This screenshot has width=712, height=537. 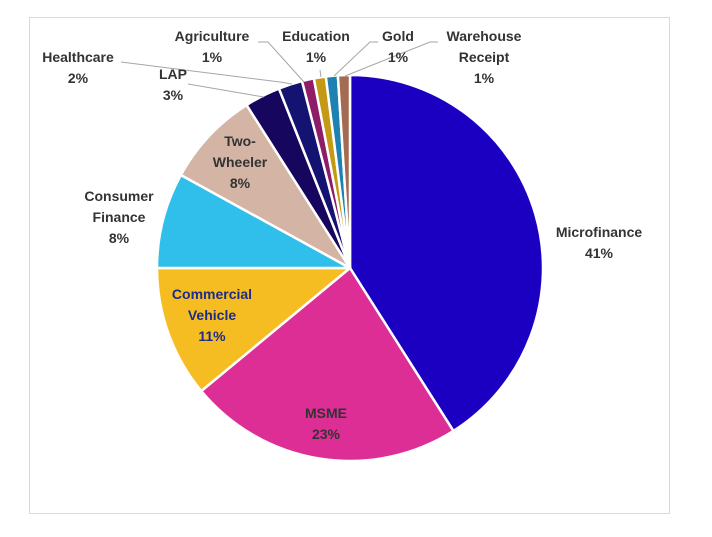 I want to click on data-label-commercial-vehicle: Commercial Vehicle 11%, so click(x=212, y=315).